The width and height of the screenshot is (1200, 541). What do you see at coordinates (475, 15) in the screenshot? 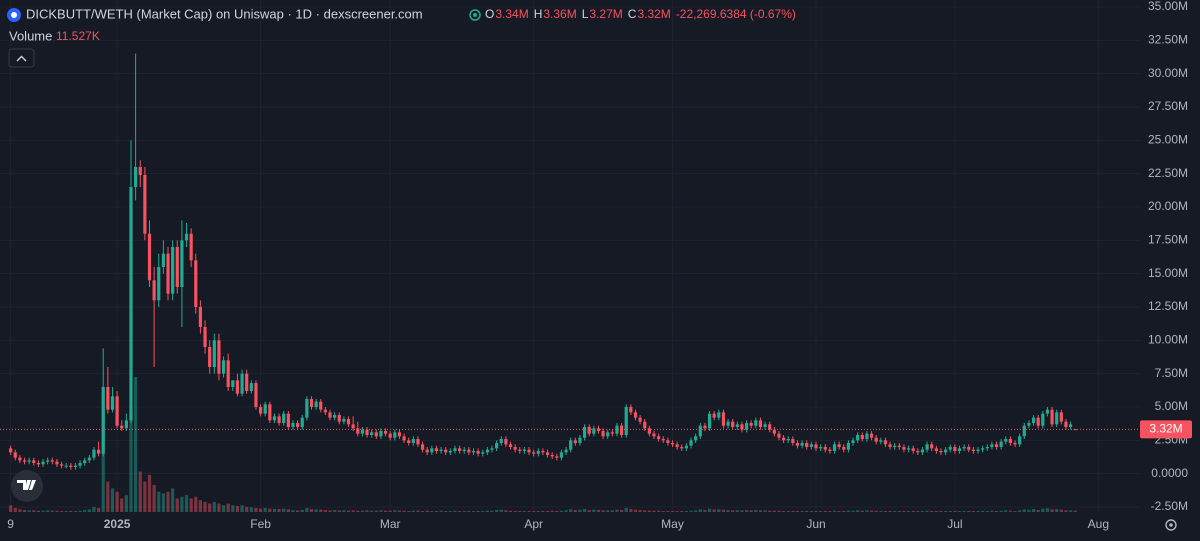
I see `status-dot` at bounding box center [475, 15].